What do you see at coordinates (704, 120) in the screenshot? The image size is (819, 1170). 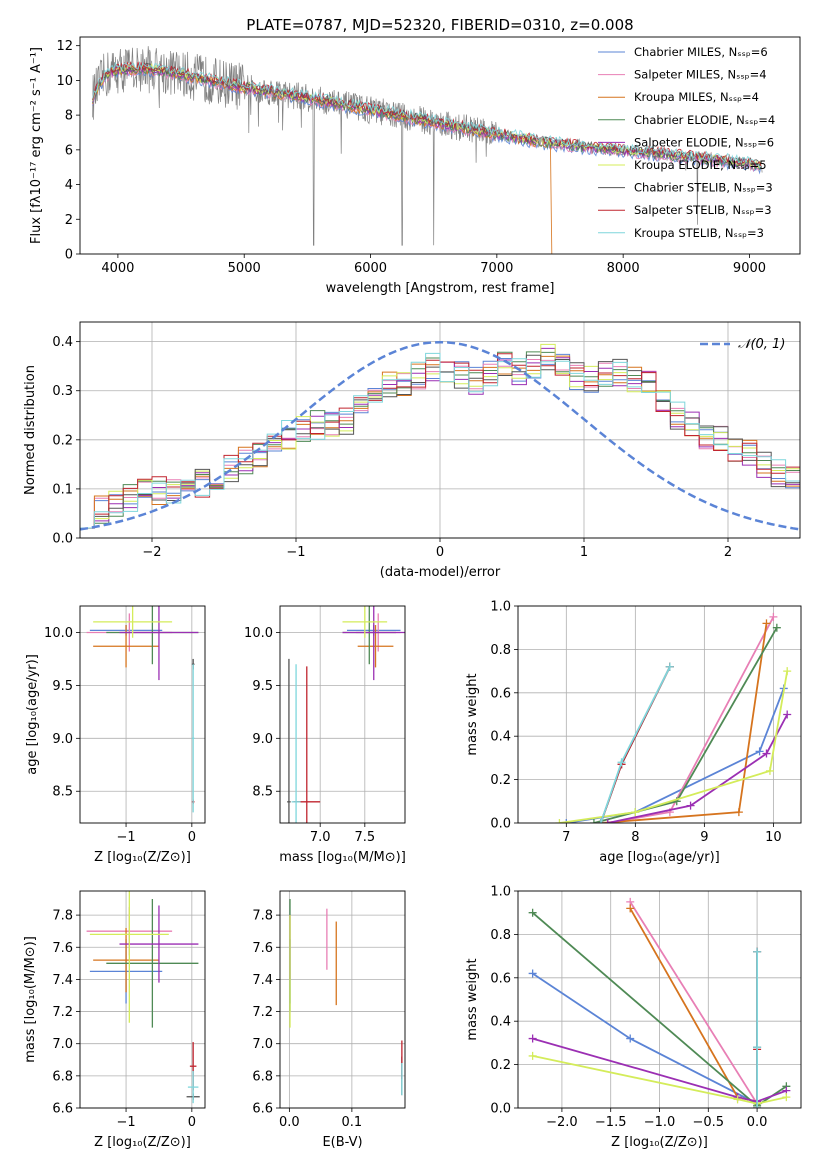 I see `legend-label: Chabrier ELODIE, Nₛₛₚ=4` at bounding box center [704, 120].